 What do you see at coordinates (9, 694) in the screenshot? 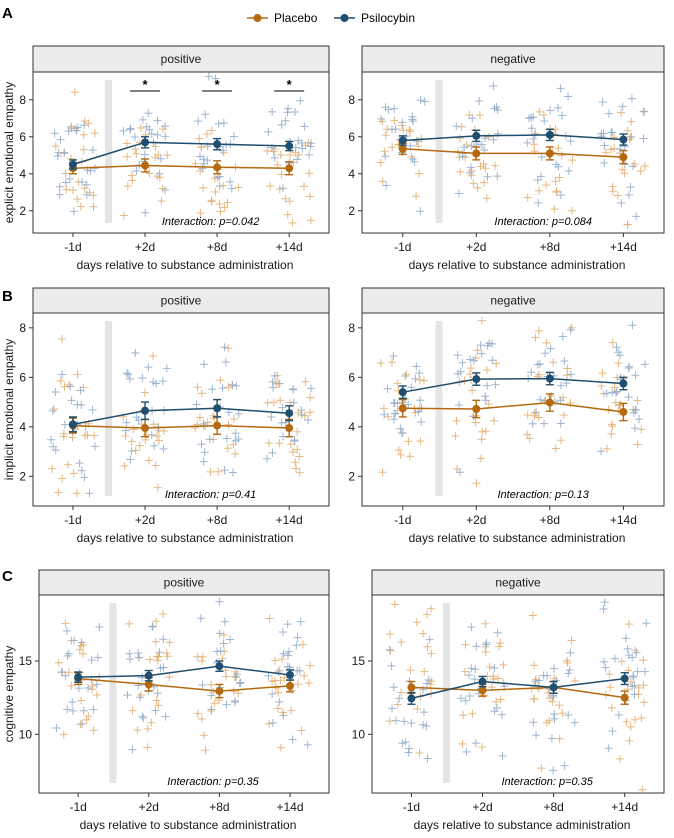
I see `y-axis-title: cognitive empathy` at bounding box center [9, 694].